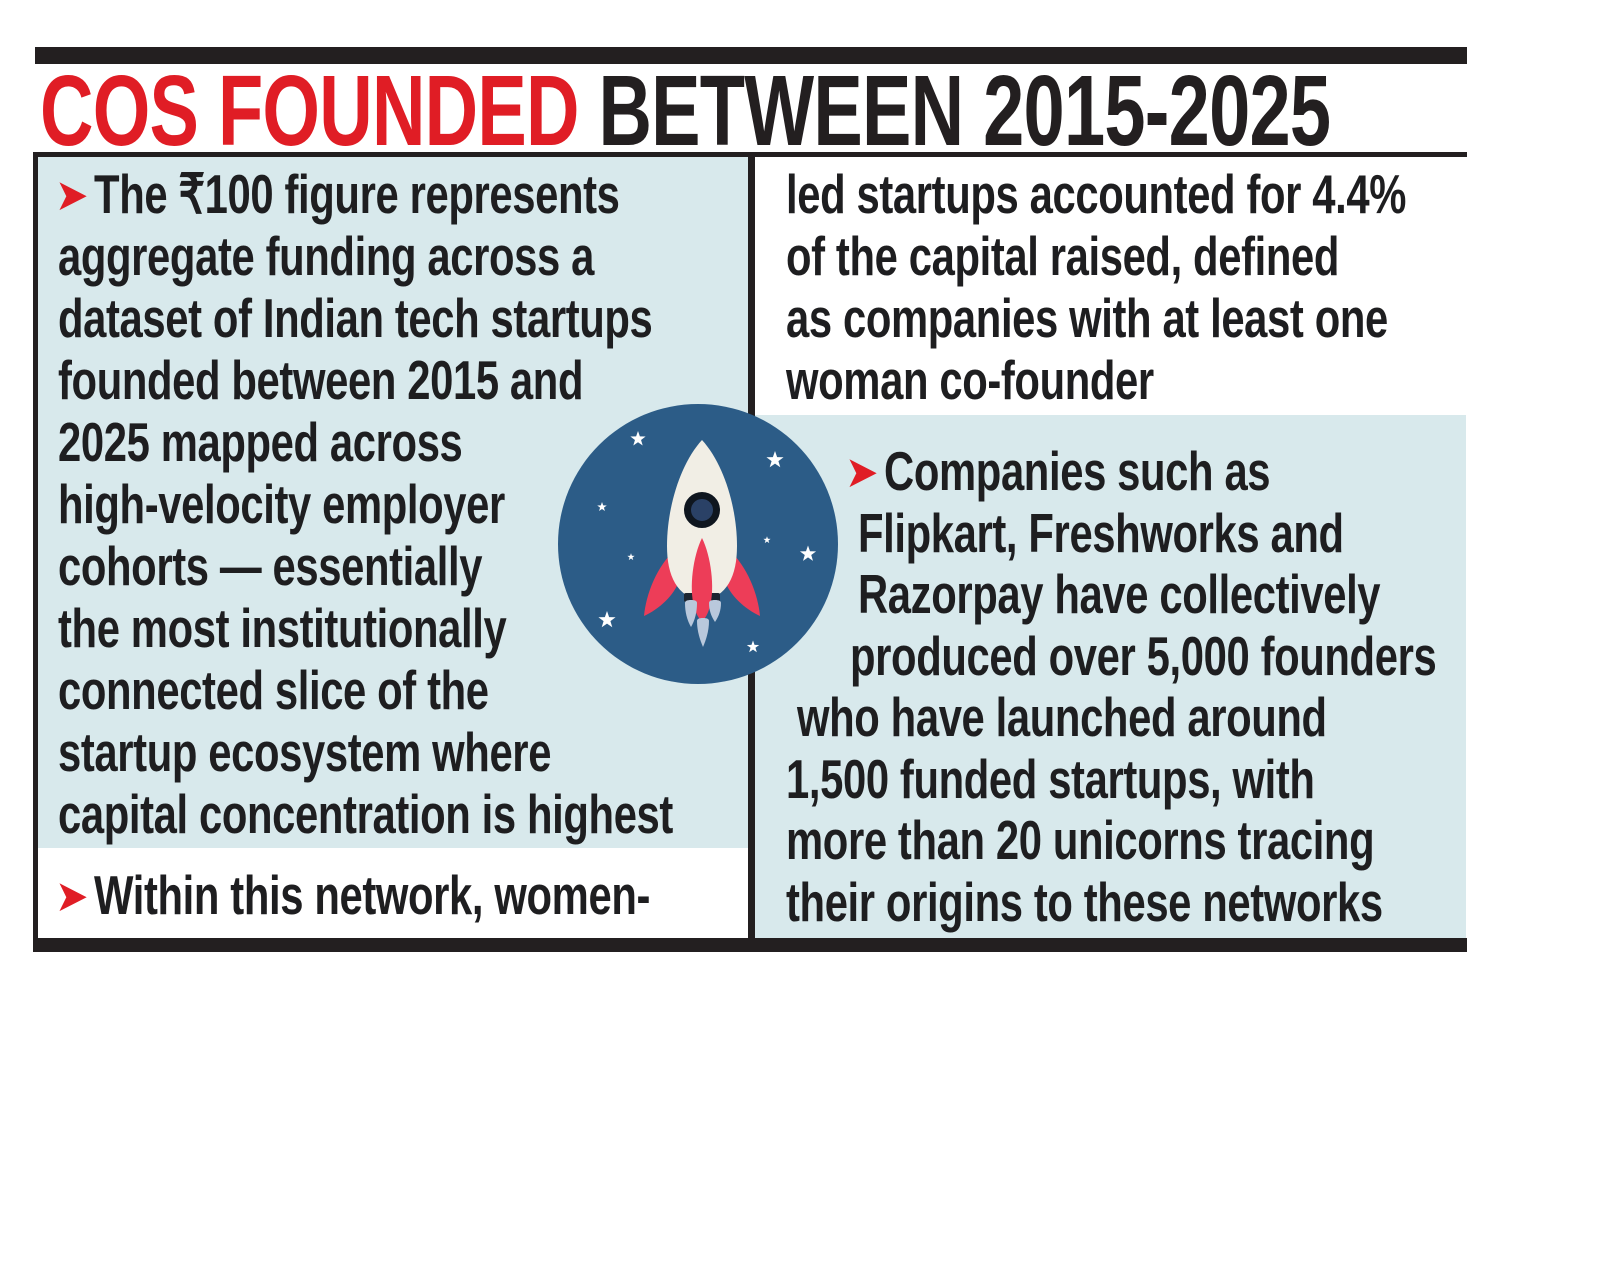 The image size is (1600, 1273). I want to click on paragraph-line: capital concentration is highest, so click(365, 814).